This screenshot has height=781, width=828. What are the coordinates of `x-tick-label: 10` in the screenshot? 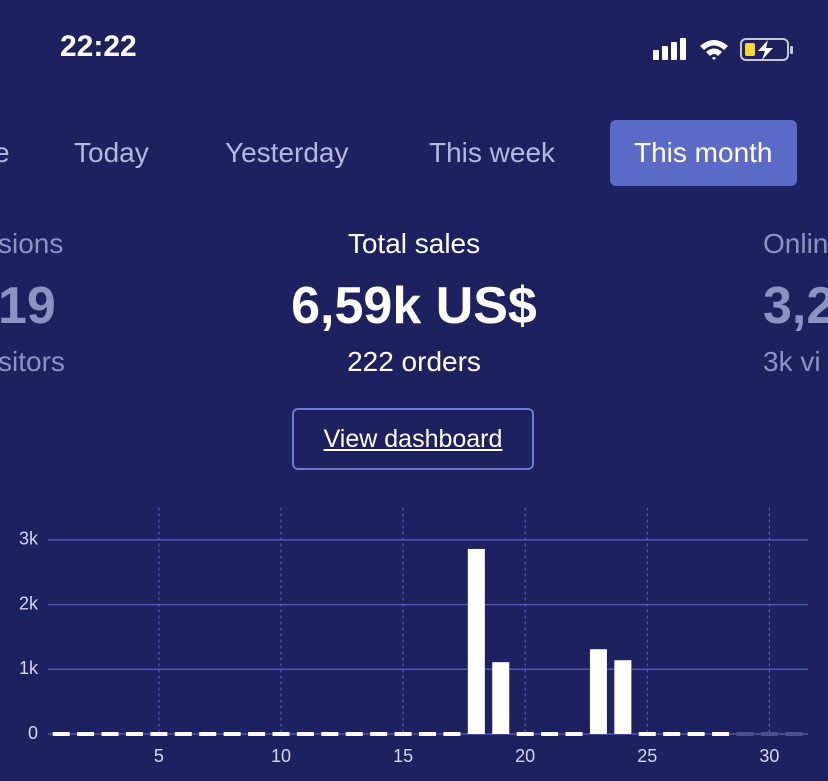 It's located at (281, 756).